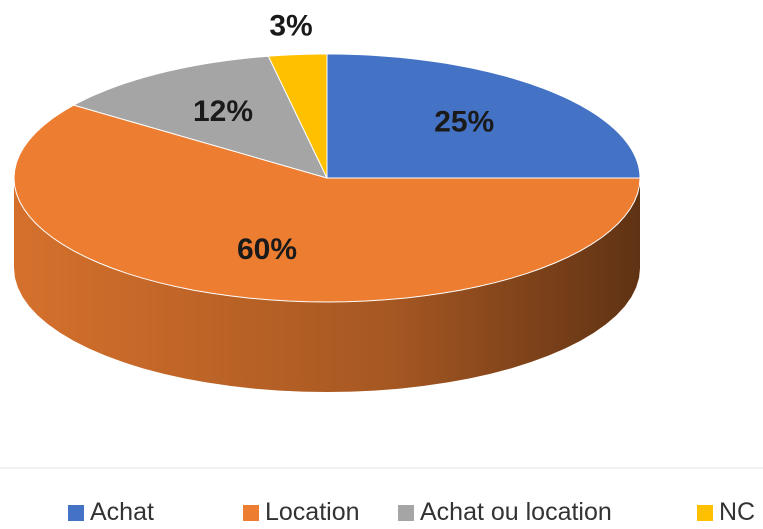  What do you see at coordinates (122, 512) in the screenshot?
I see `legend-label: Achat` at bounding box center [122, 512].